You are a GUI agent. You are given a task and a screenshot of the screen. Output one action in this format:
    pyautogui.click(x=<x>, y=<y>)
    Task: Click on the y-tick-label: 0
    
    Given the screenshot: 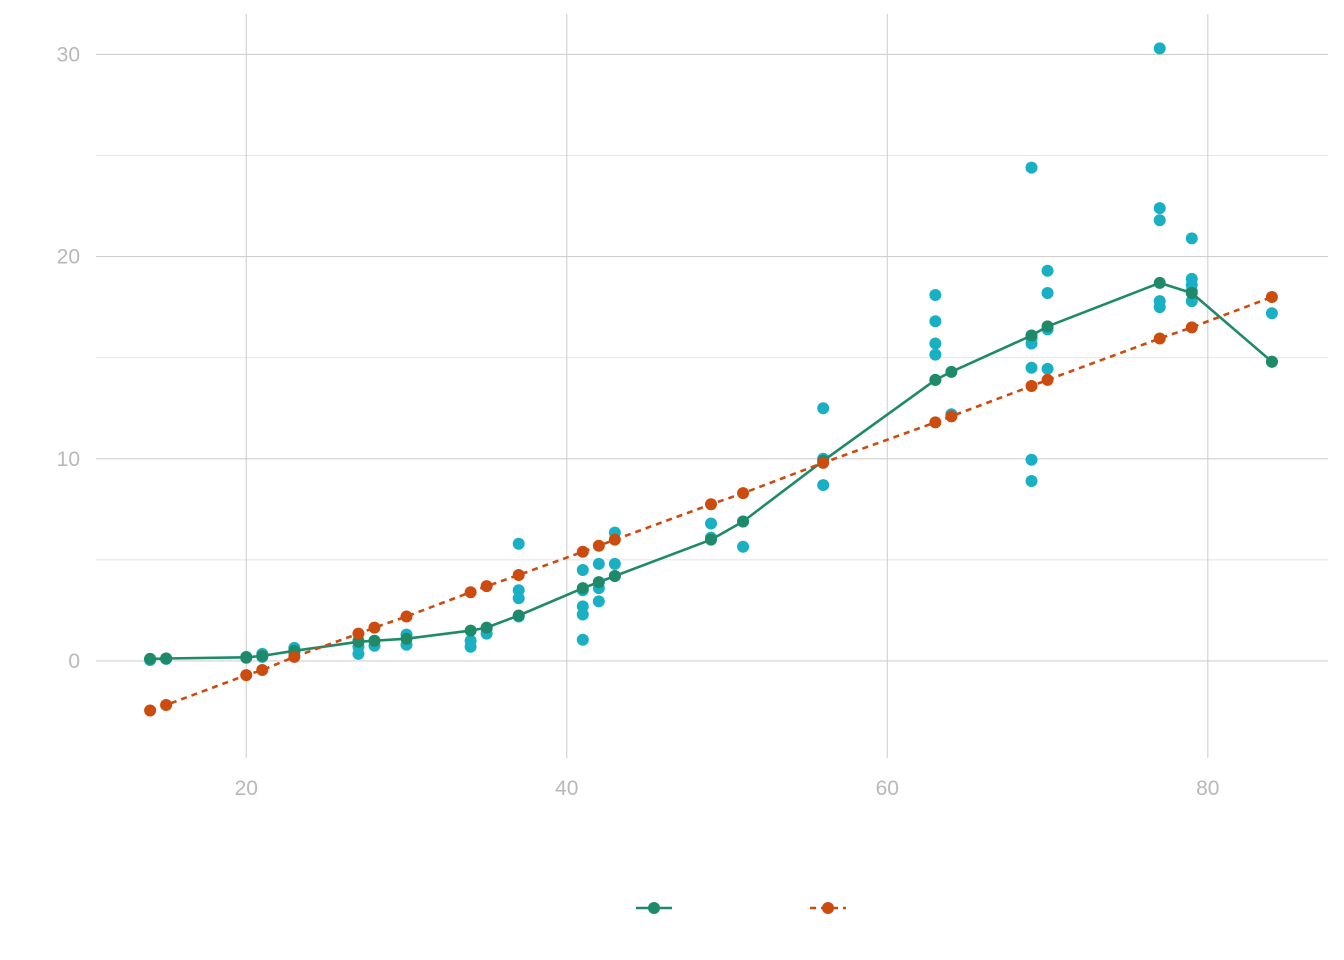 What is the action you would take?
    pyautogui.click(x=74, y=661)
    